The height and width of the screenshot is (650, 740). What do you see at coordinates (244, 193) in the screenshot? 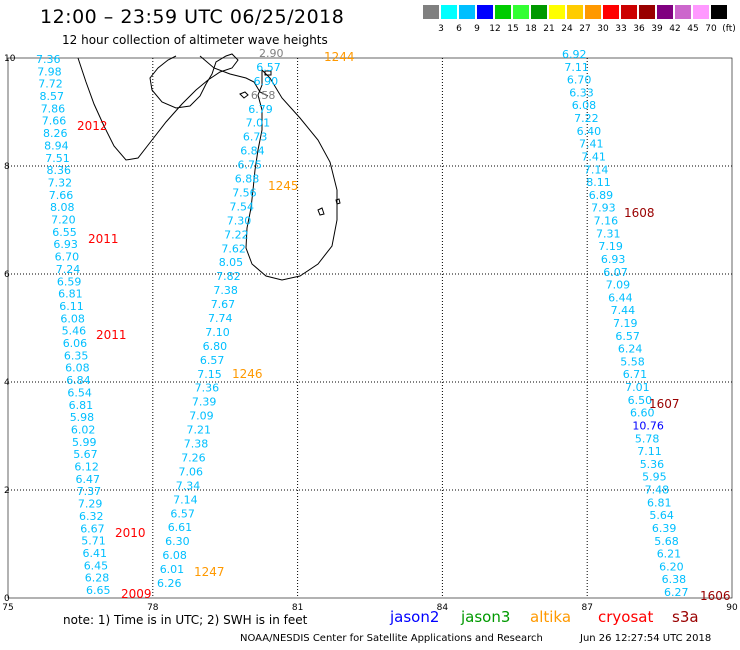
I see `wave-height-value: 7.56` at bounding box center [244, 193].